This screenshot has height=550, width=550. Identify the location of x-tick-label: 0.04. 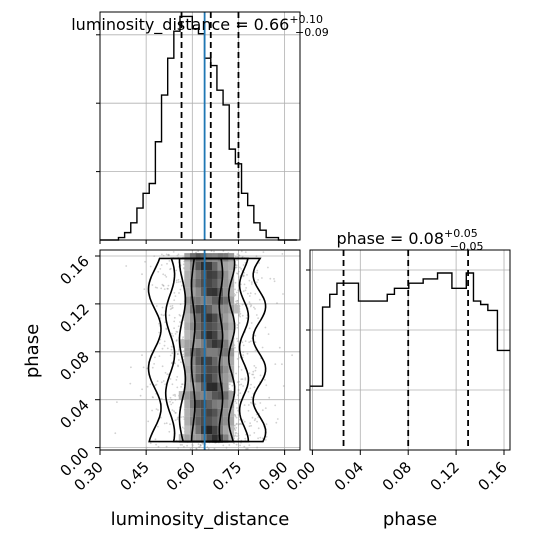
(349, 476).